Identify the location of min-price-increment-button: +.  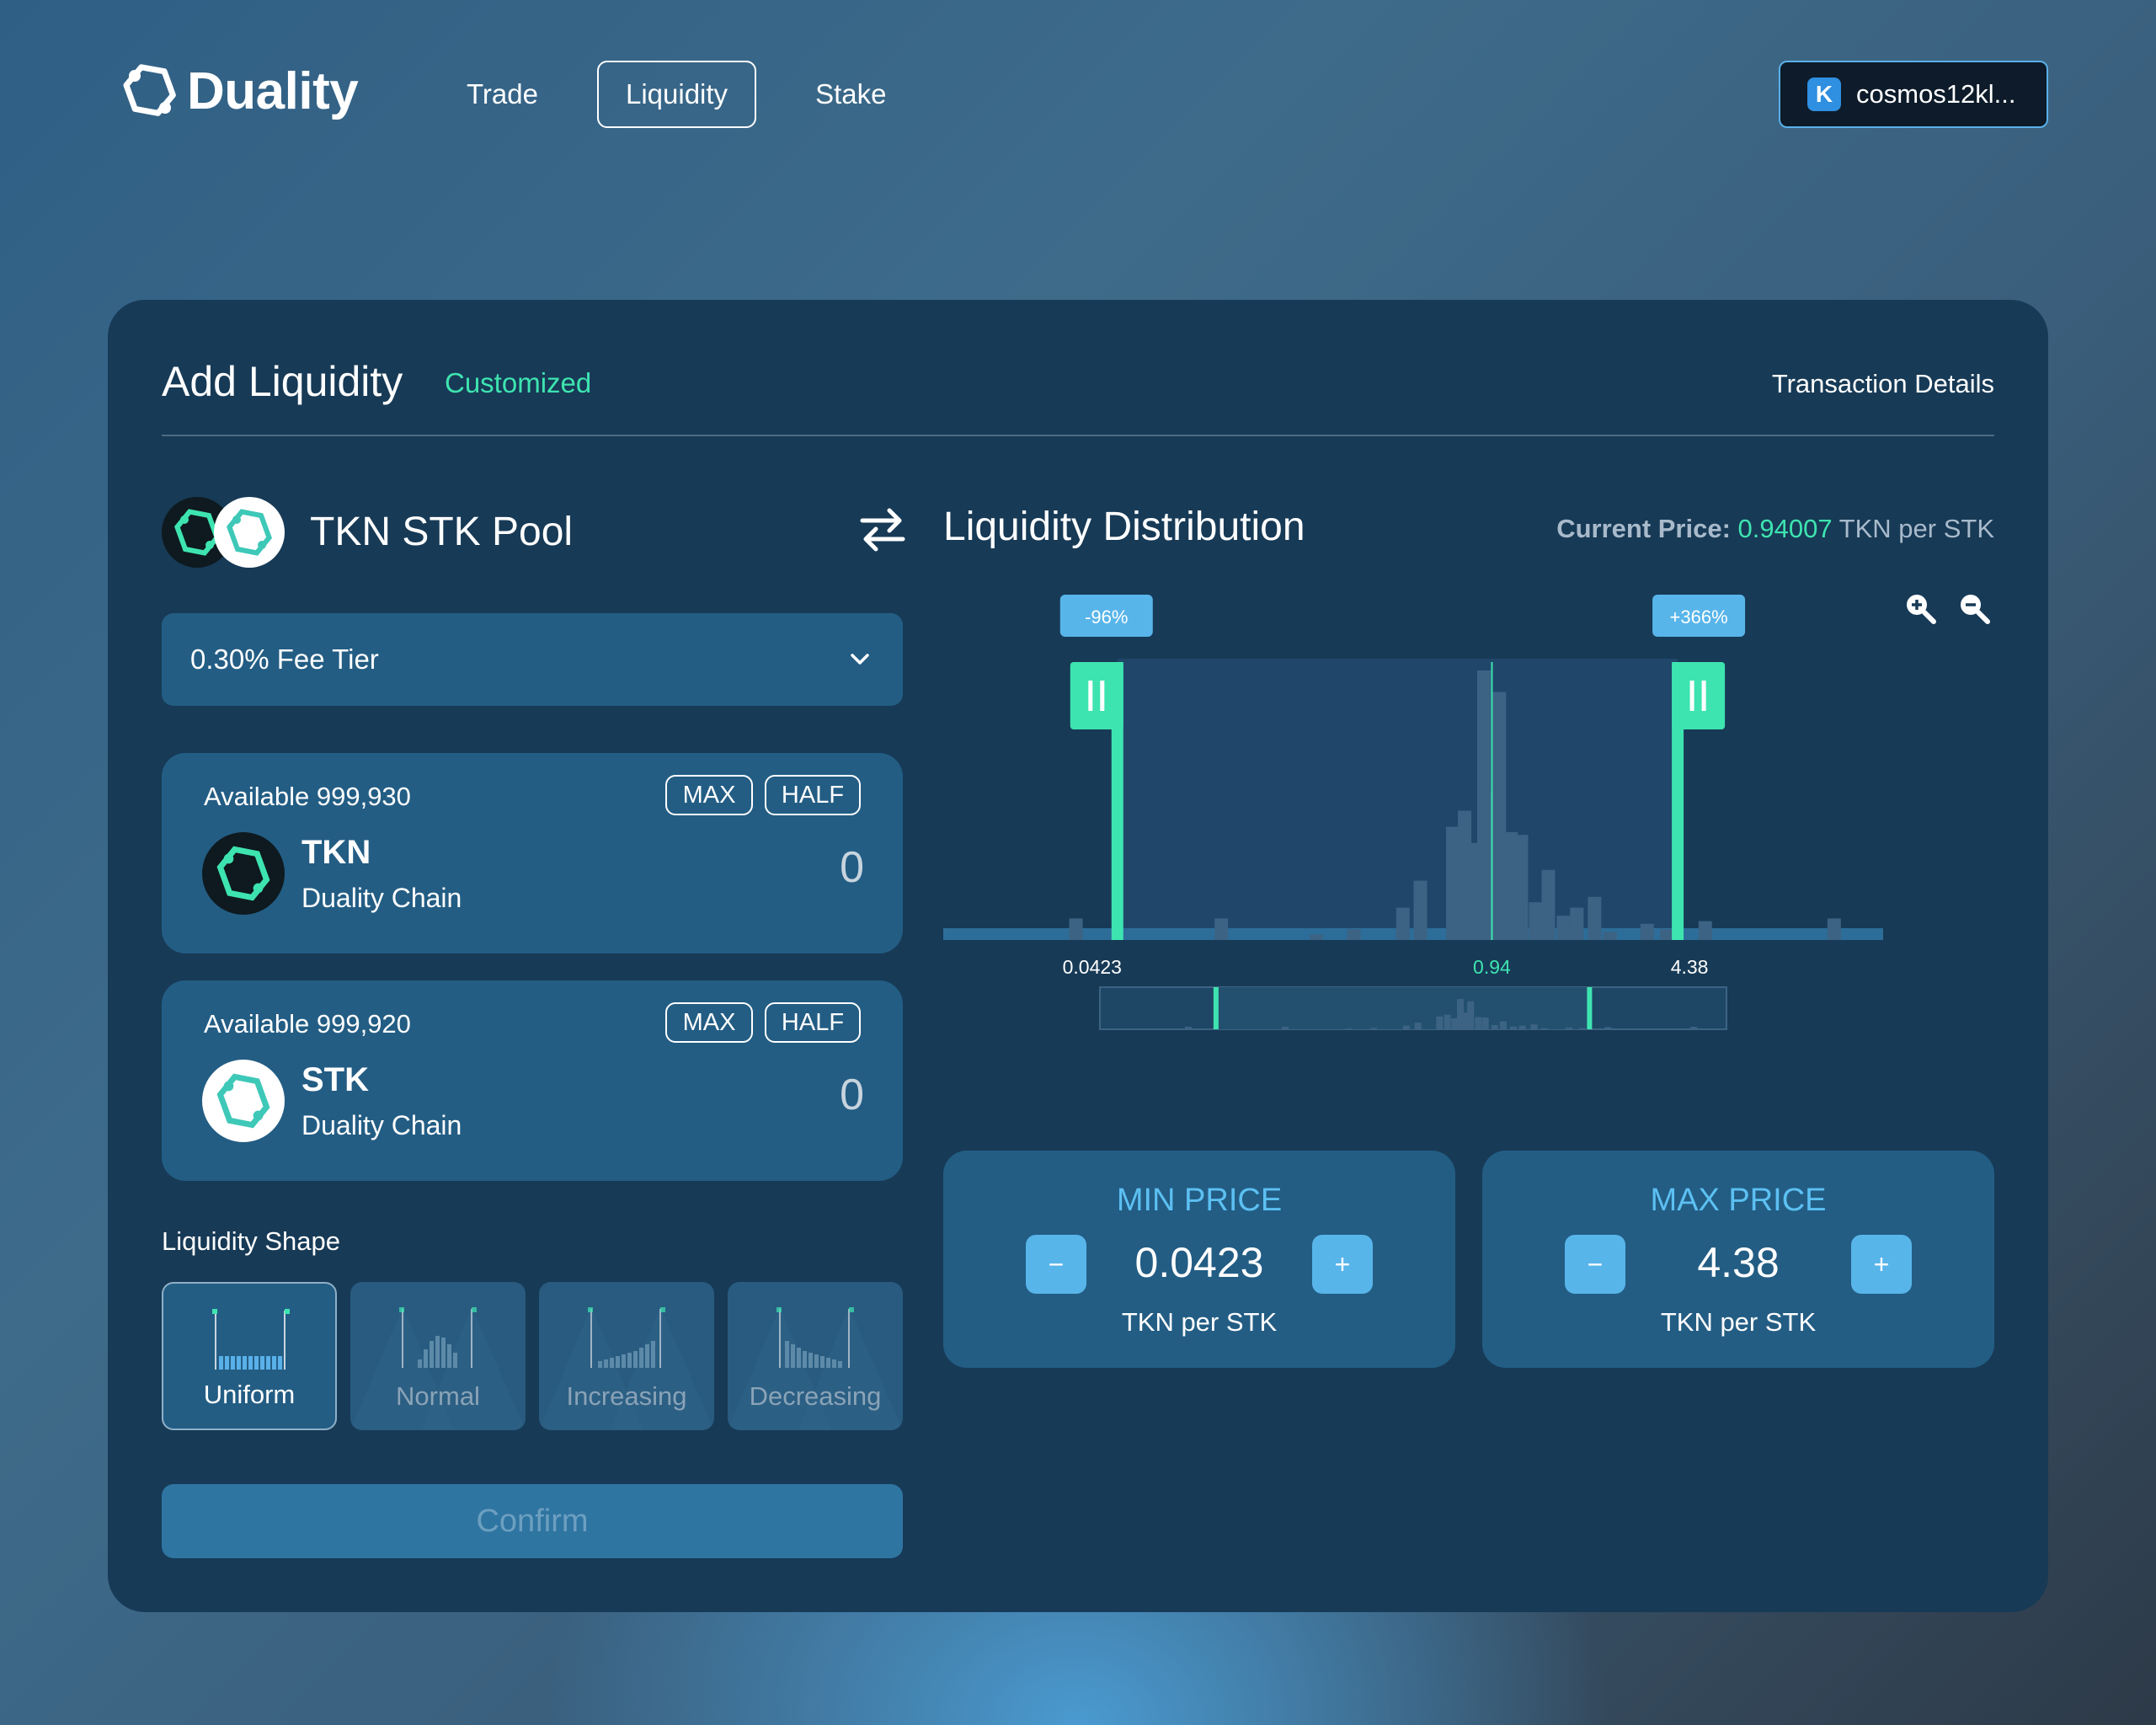
(1342, 1264).